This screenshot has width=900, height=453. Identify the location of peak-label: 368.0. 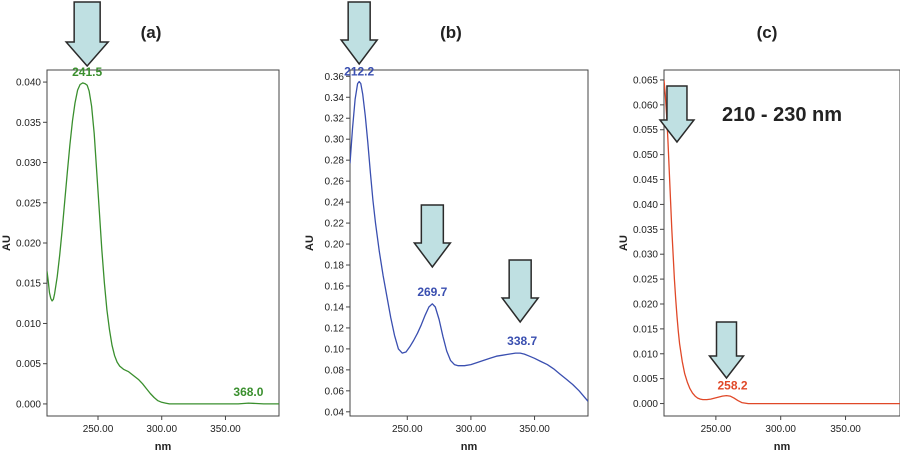
(248, 392).